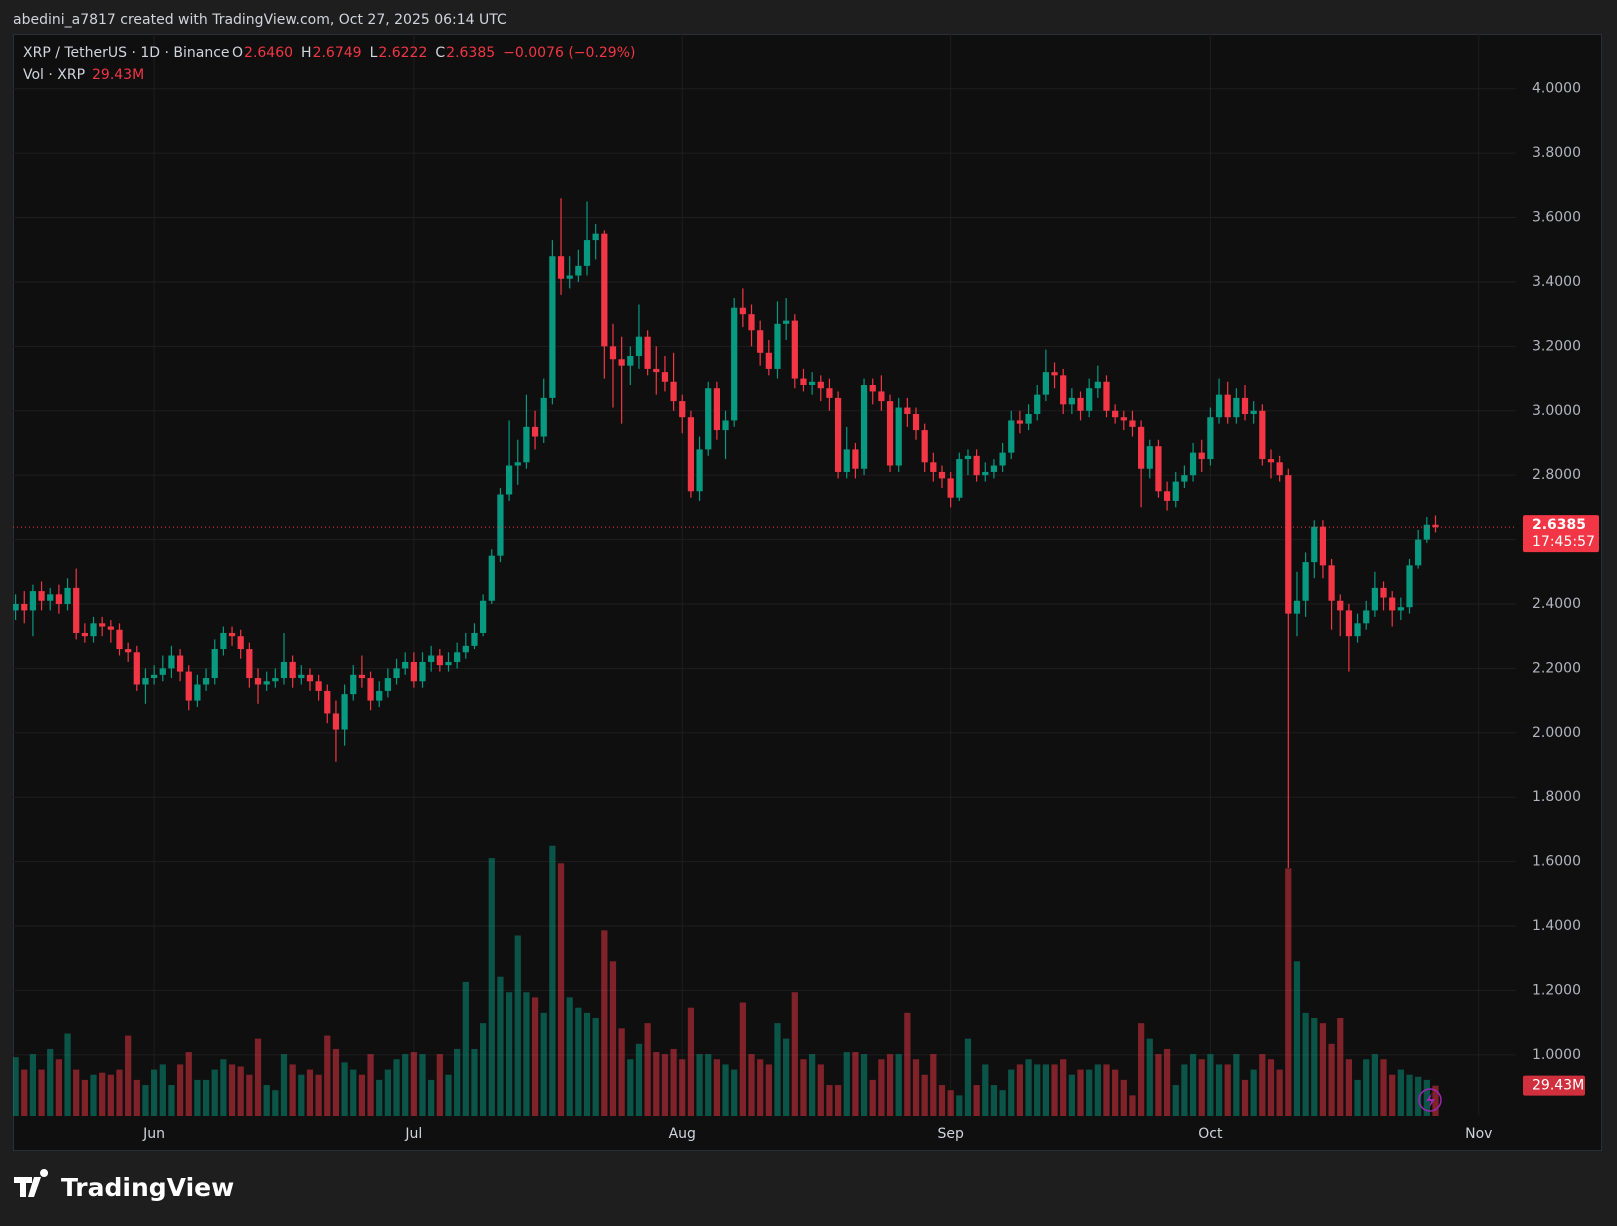  Describe the element at coordinates (237, 53) in the screenshot. I see `legend-key: O` at that location.